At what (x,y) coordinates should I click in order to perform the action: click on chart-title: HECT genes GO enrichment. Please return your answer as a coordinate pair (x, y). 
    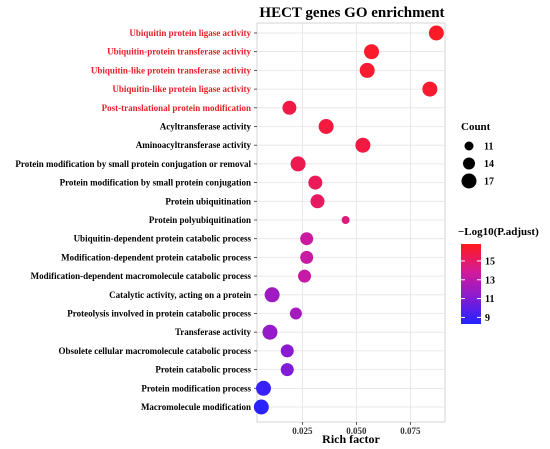
    Looking at the image, I should click on (351, 13).